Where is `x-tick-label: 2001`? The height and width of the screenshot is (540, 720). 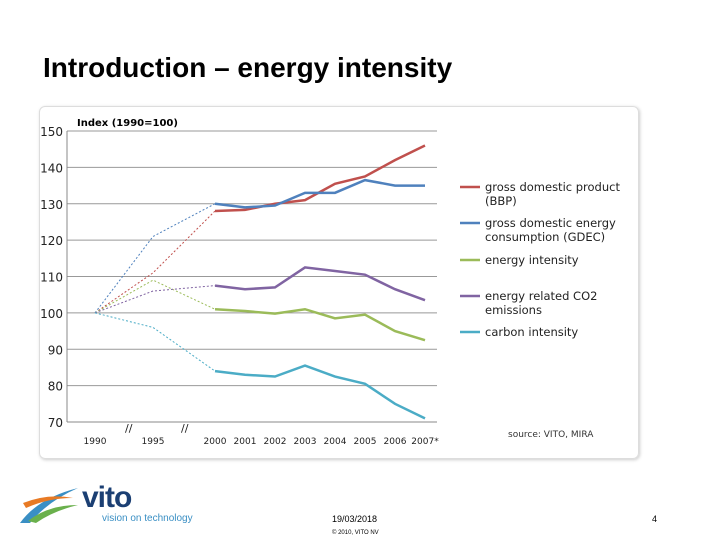
x-tick-label: 2001 is located at coordinates (245, 442).